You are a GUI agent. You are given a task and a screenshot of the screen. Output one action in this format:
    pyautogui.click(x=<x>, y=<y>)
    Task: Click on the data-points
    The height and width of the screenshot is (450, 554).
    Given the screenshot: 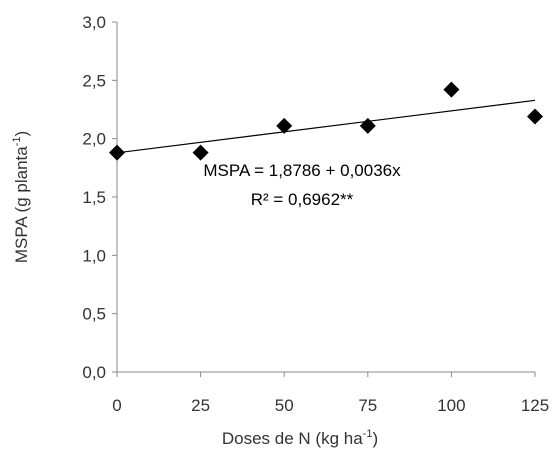 What is the action you would take?
    pyautogui.click(x=326, y=121)
    